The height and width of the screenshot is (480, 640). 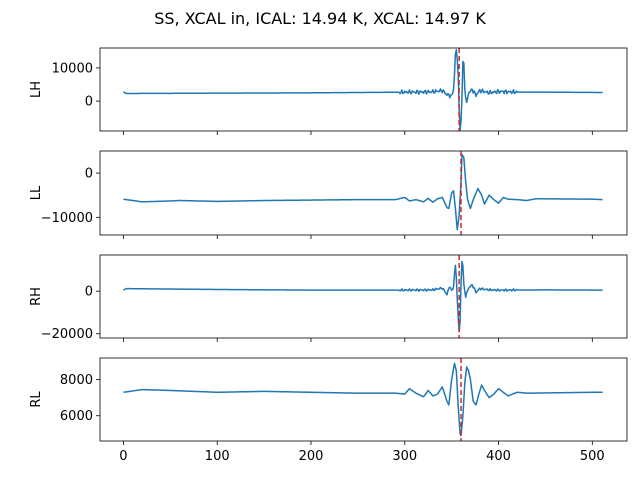 What do you see at coordinates (67, 218) in the screenshot?
I see `y-tick-label: −10000` at bounding box center [67, 218].